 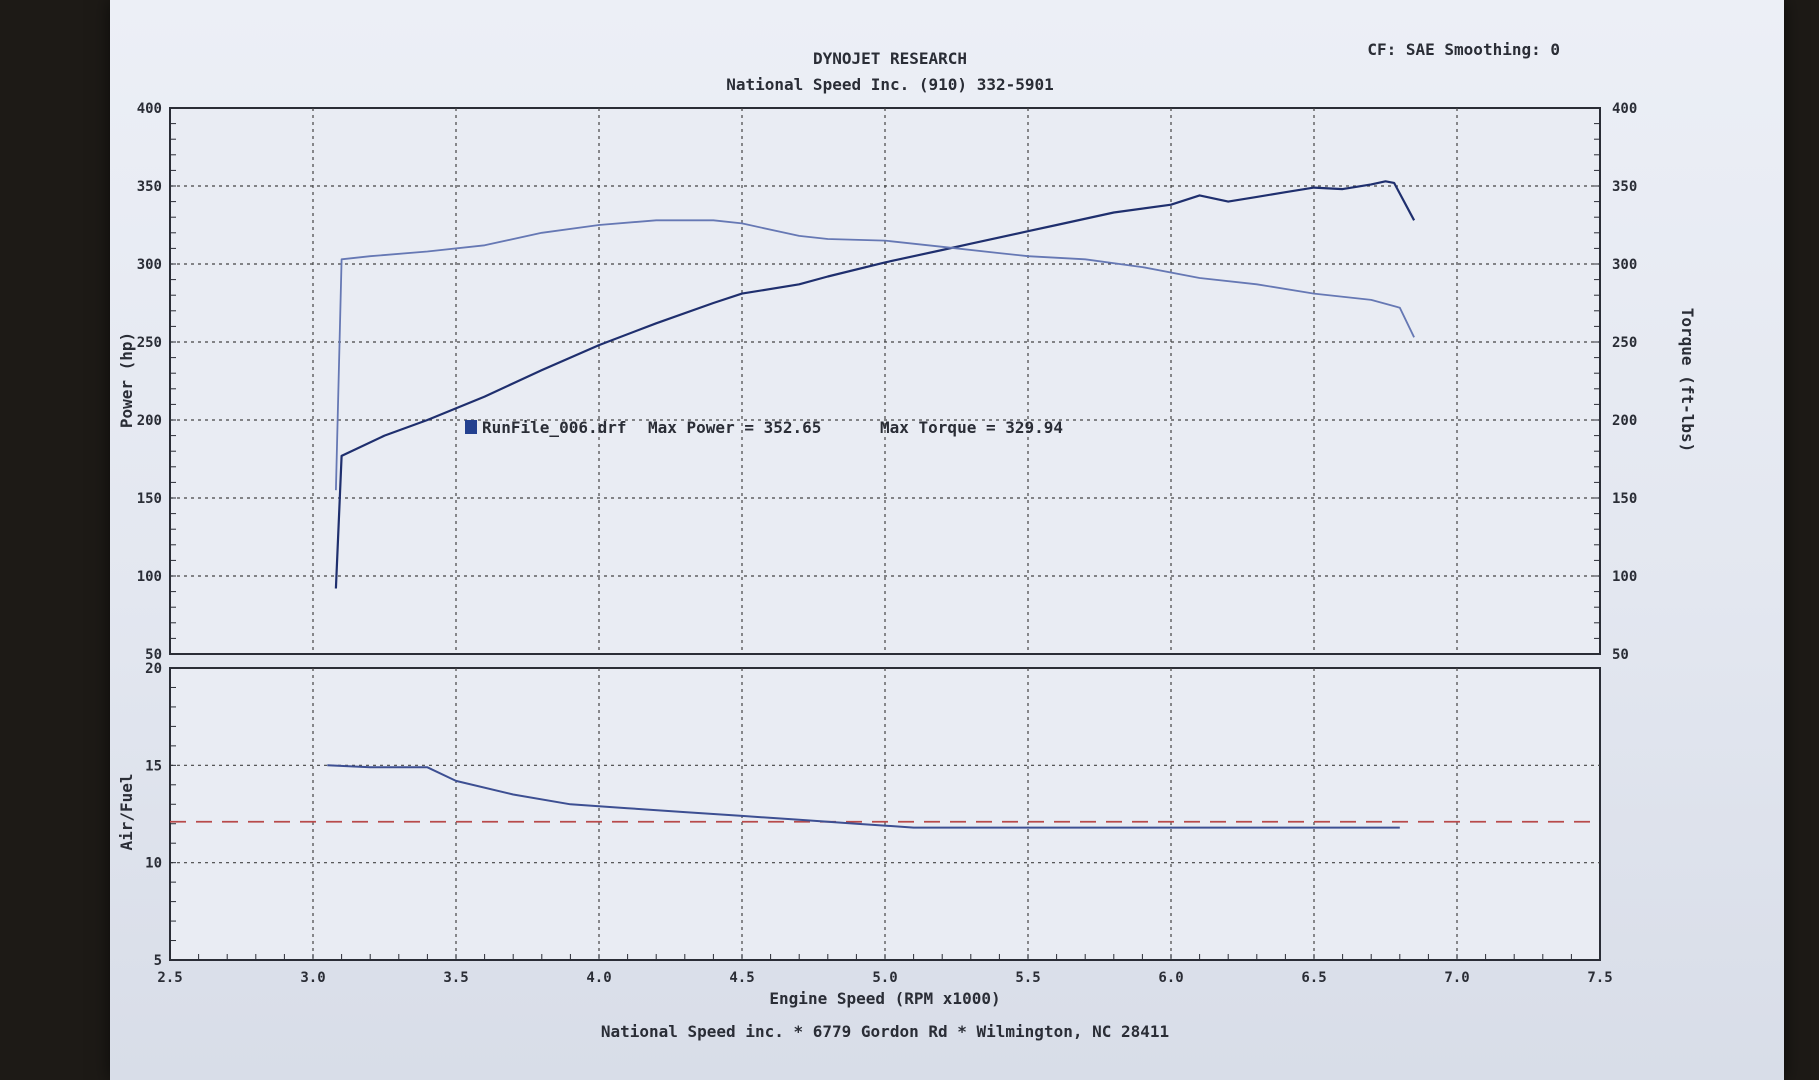 What do you see at coordinates (149, 577) in the screenshot?
I see `y-tick-label: 100` at bounding box center [149, 577].